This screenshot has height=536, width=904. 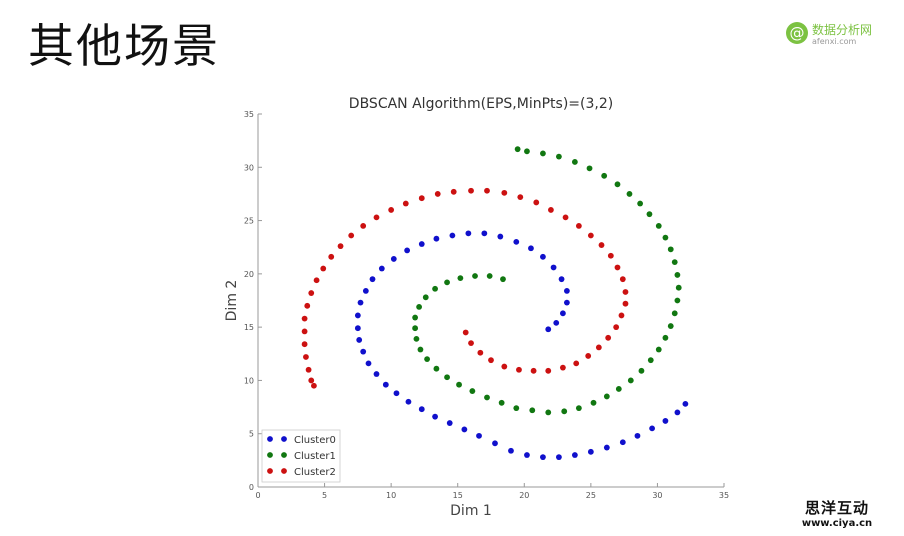 I want to click on x-tick-label: 30, so click(x=657, y=495).